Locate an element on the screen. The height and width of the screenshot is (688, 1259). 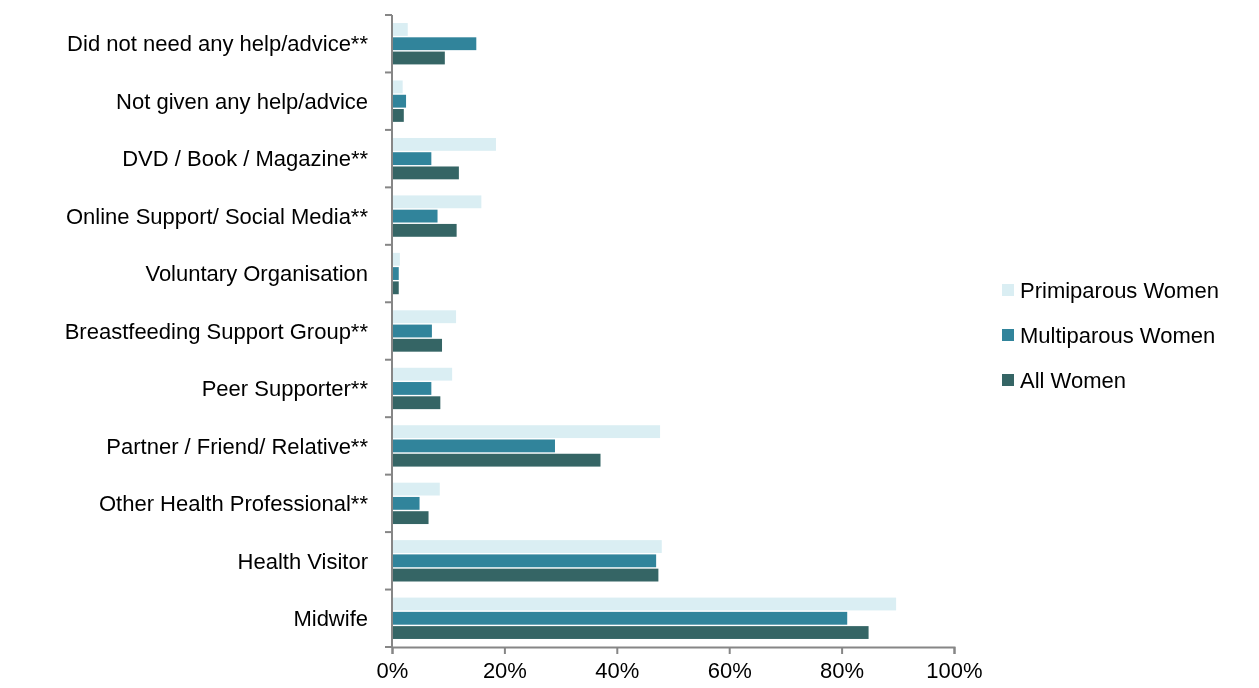
x-tick-label: 0% is located at coordinates (392, 670).